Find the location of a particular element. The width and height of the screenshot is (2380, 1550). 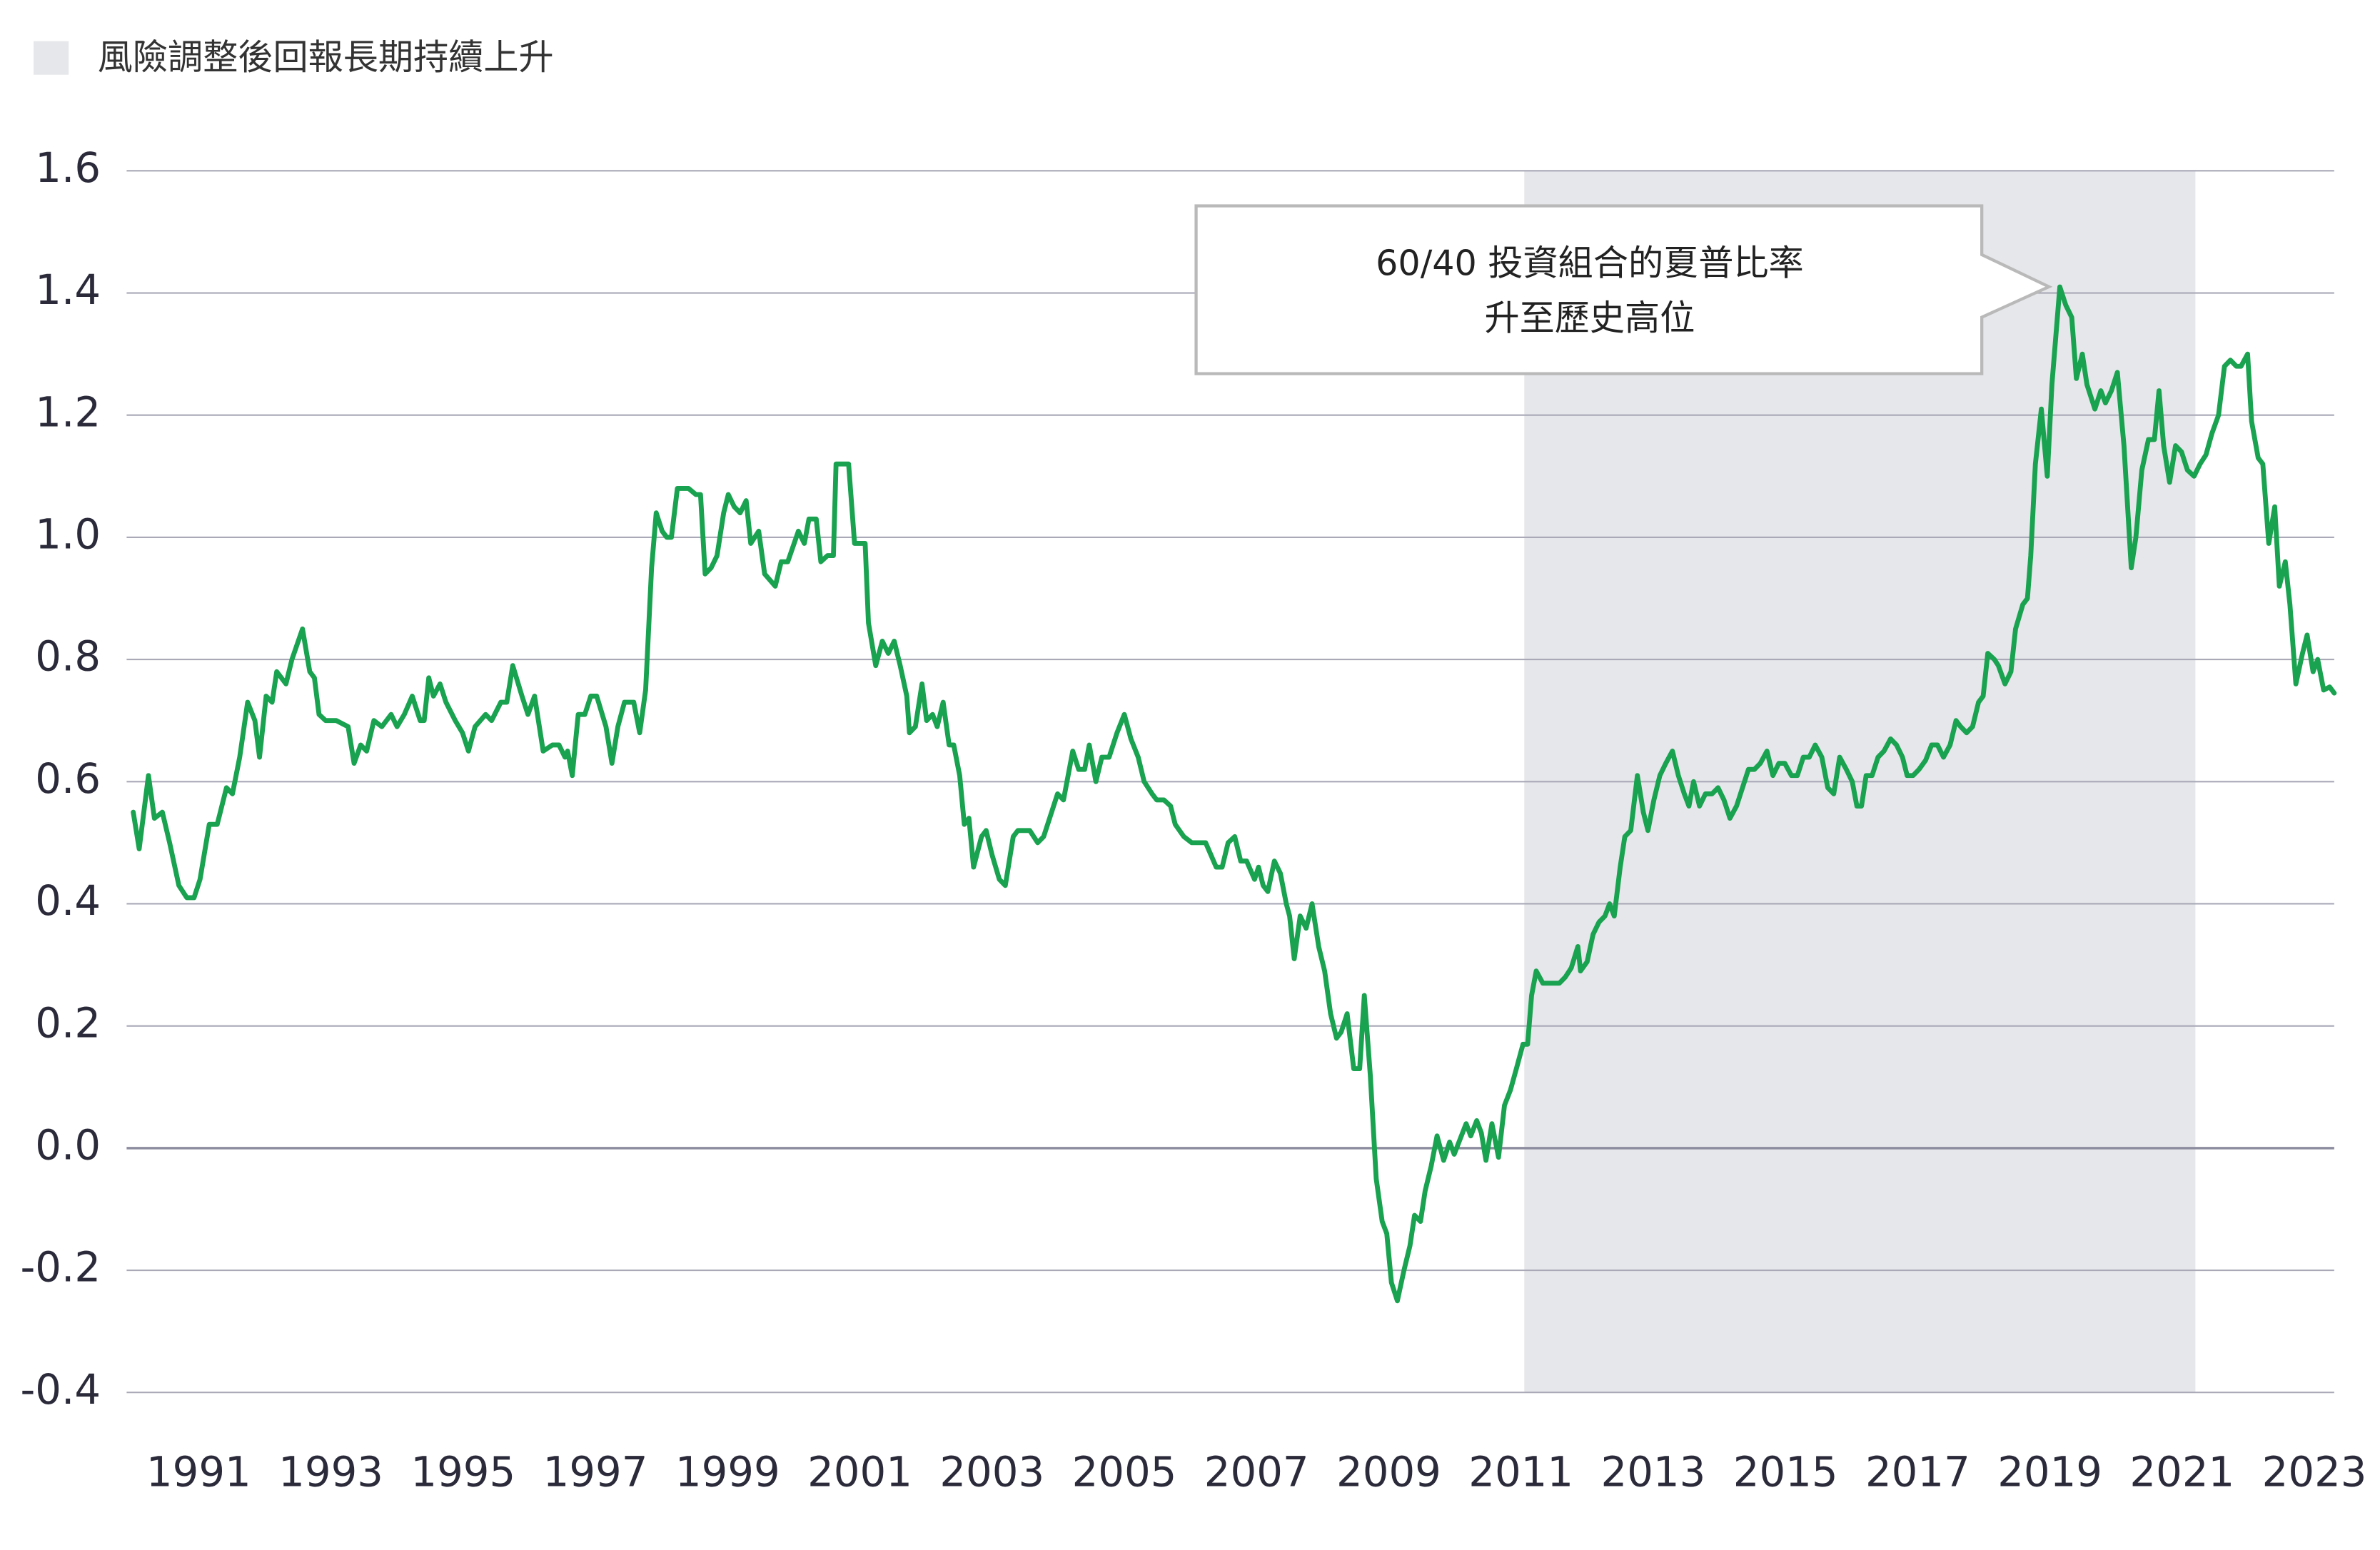

annotation-text: 60/40 投資組合的夏普比率 is located at coordinates (1590, 262).